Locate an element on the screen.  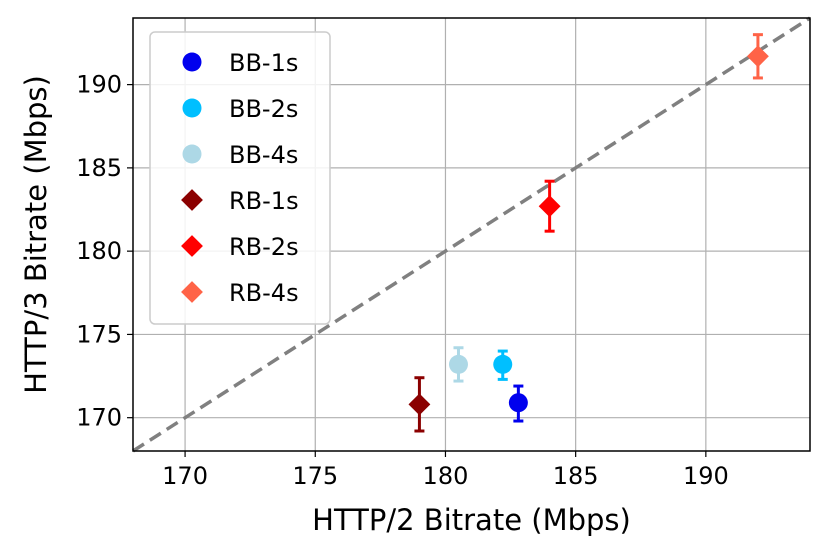
x-axis-ticks: 170 175 180 185 190 is located at coordinates (445, 470).